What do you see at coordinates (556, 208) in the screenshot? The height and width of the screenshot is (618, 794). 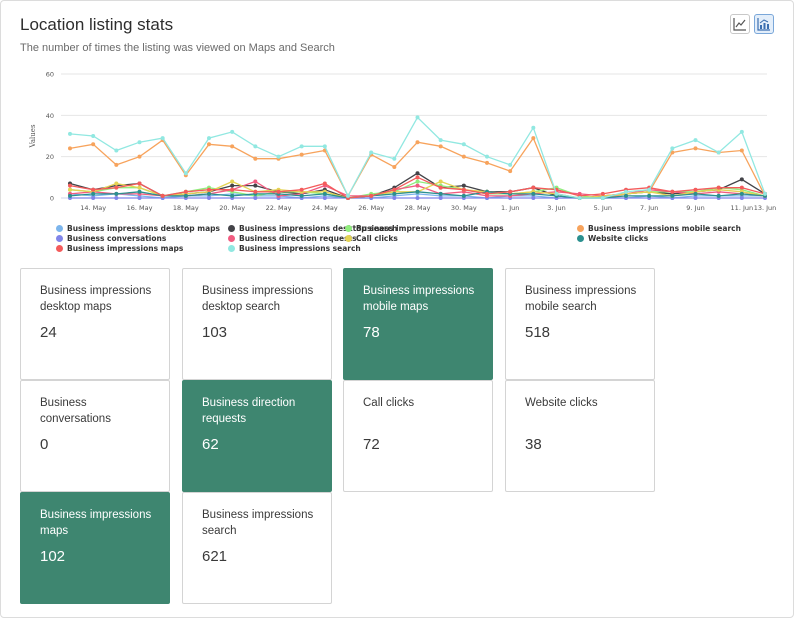 I see `x-tick-label: 3. Jun` at bounding box center [556, 208].